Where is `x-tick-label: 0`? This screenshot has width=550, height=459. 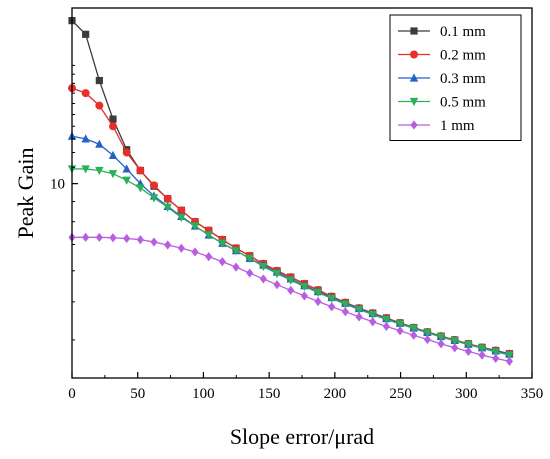 x-tick-label: 0 is located at coordinates (72, 394).